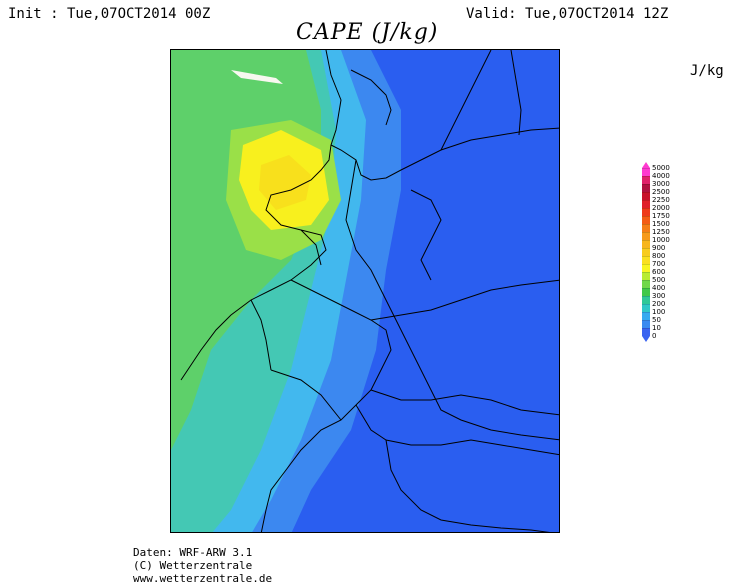  What do you see at coordinates (659, 288) in the screenshot?
I see `legend-tick-label: 400` at bounding box center [659, 288].